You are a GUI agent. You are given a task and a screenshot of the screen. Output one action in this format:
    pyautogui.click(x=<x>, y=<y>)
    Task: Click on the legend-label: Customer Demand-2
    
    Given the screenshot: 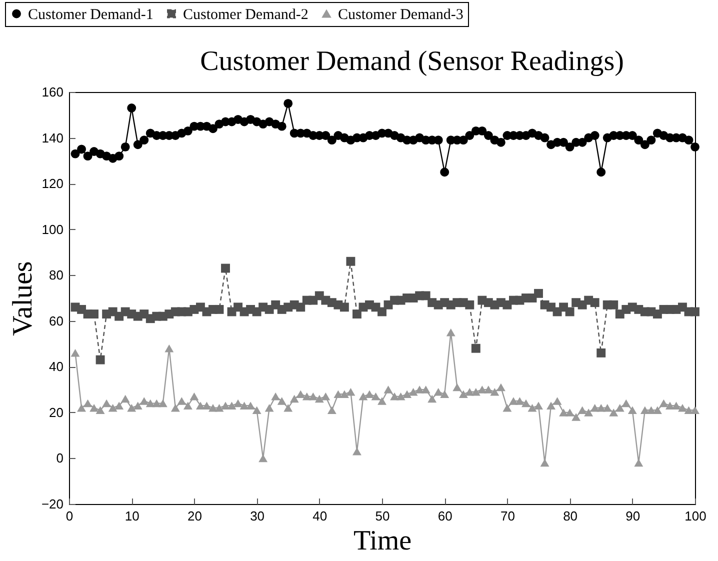 What is the action you would take?
    pyautogui.click(x=245, y=14)
    